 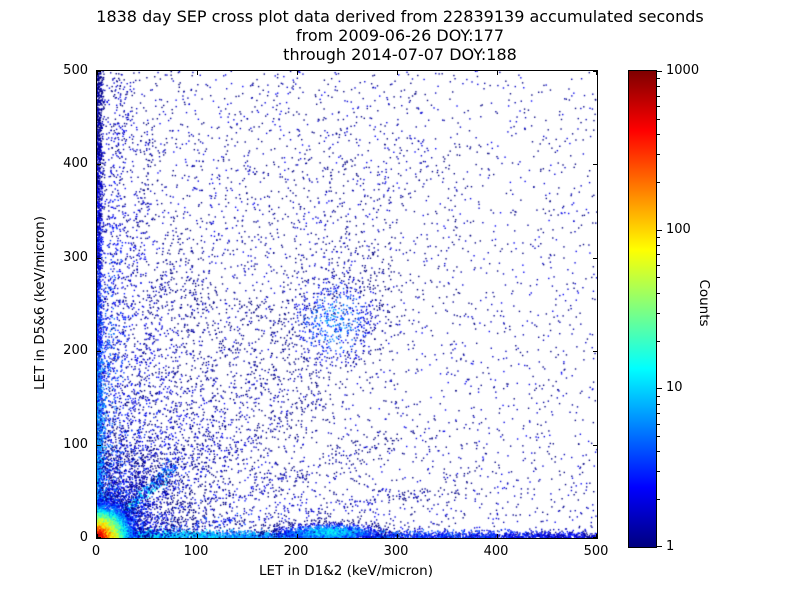 I want to click on x-tick-label: 300, so click(x=396, y=551).